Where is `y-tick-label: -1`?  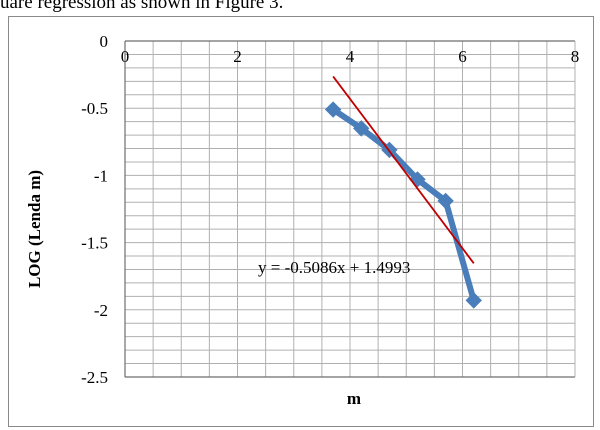
y-tick-label: -1 is located at coordinates (101, 175).